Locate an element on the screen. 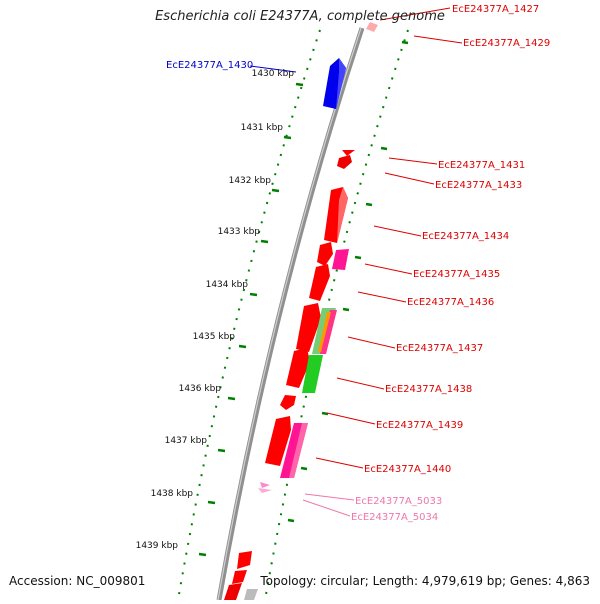  gene-1438-green is located at coordinates (312, 374).